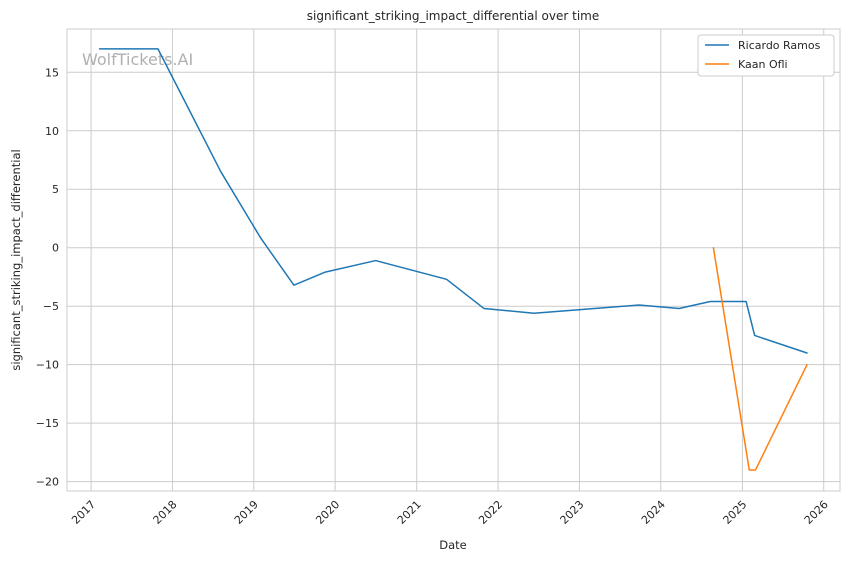 The image size is (850, 561). What do you see at coordinates (165, 512) in the screenshot?
I see `x-tick-label: 2018` at bounding box center [165, 512].